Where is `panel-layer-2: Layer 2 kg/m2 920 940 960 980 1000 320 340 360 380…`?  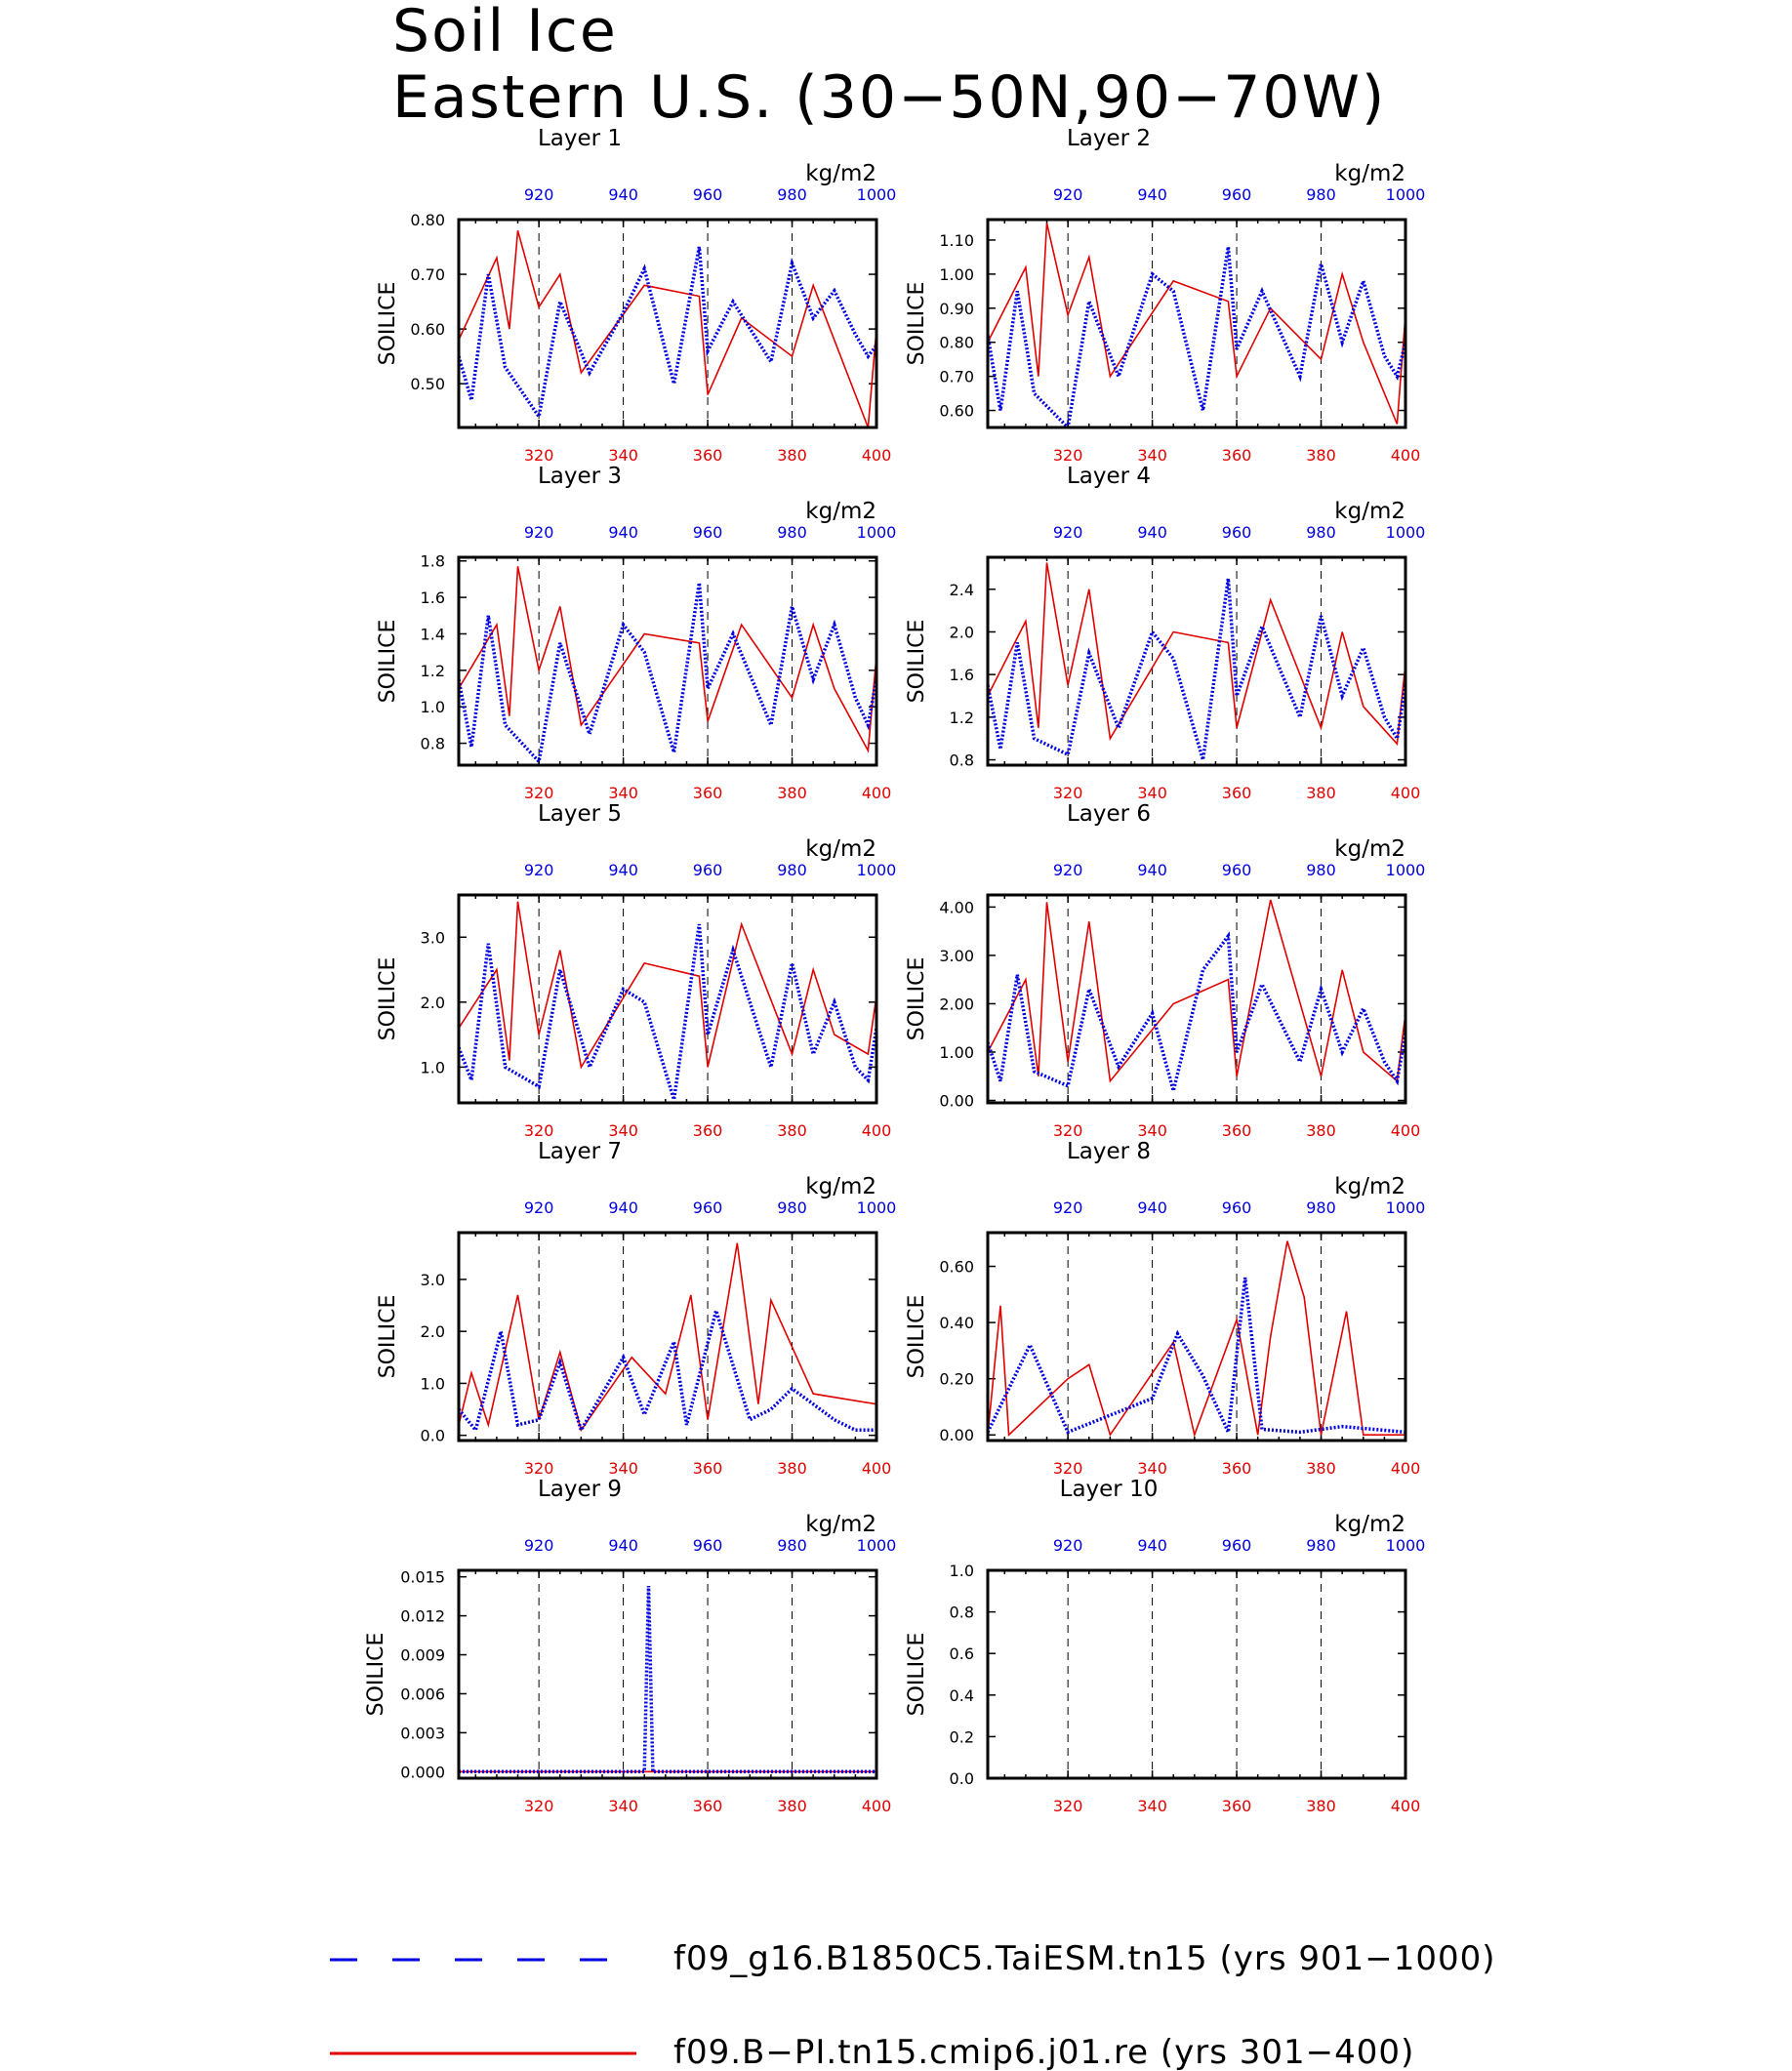
panel-layer-2: Layer 2 kg/m2 920 940 960 980 1000 320 340 360 380… is located at coordinates (1165, 295).